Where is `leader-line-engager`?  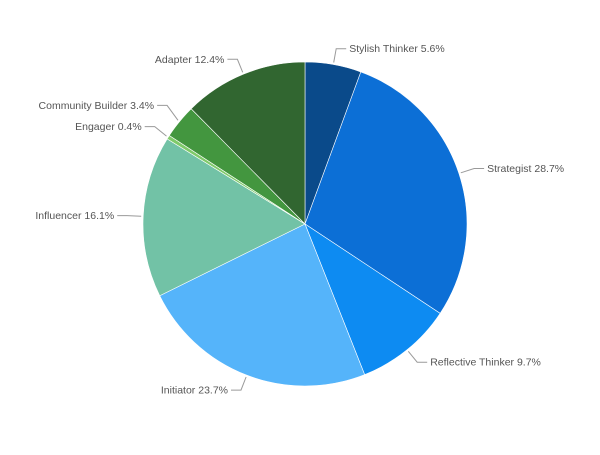 leader-line-engager is located at coordinates (155, 131).